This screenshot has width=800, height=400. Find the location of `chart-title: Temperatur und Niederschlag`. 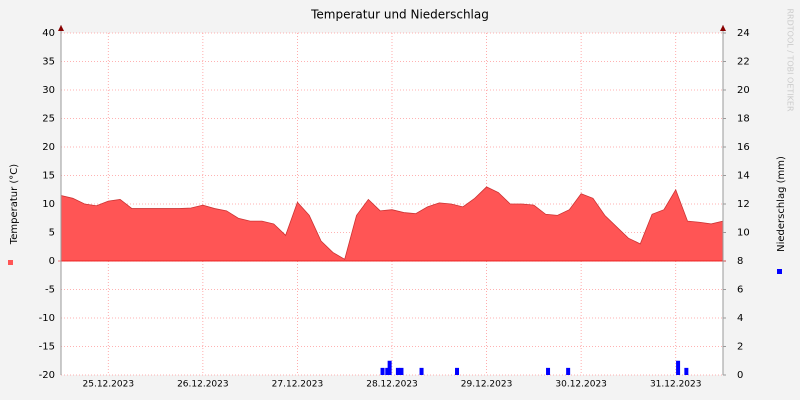

chart-title: Temperatur und Niederschlag is located at coordinates (399, 15).